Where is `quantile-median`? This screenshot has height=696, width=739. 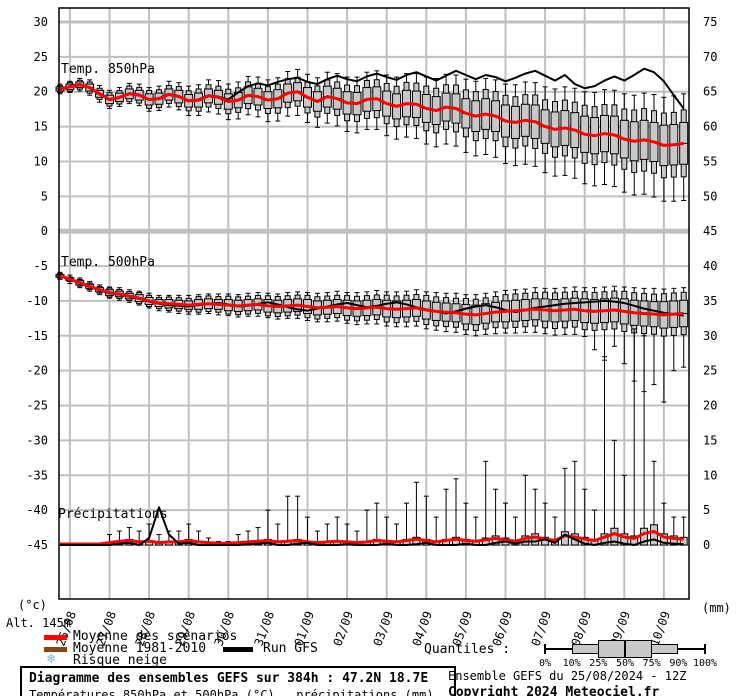 quantile-median is located at coordinates (625, 649).